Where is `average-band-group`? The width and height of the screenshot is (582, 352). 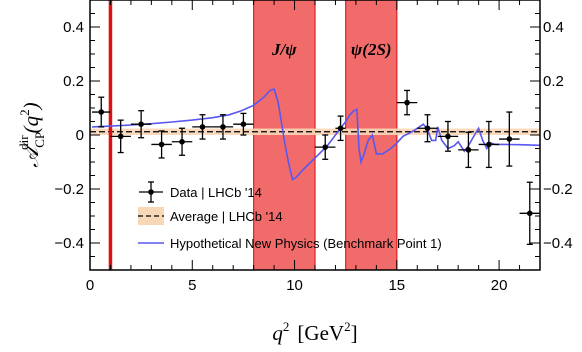 average-band-group is located at coordinates (315, 131).